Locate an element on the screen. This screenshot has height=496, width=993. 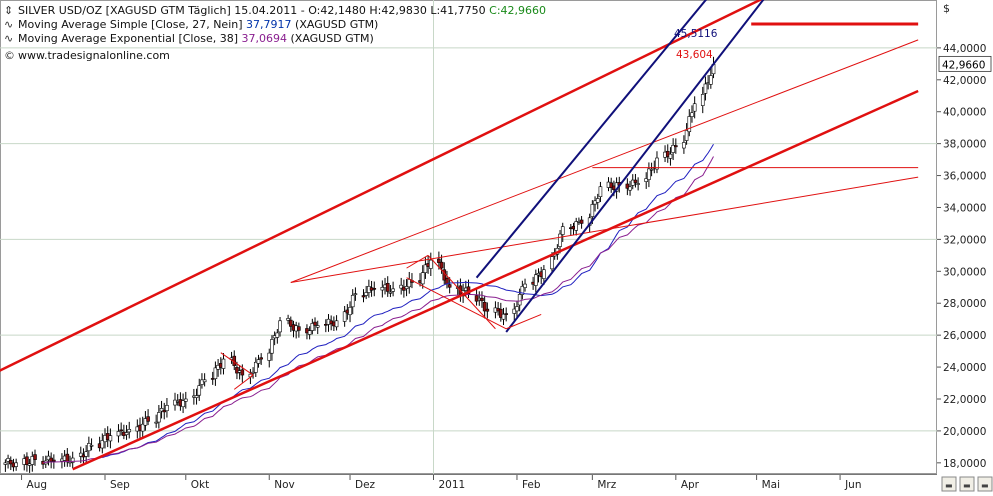
indicator-line-icon: ∿ is located at coordinates (9, 24).